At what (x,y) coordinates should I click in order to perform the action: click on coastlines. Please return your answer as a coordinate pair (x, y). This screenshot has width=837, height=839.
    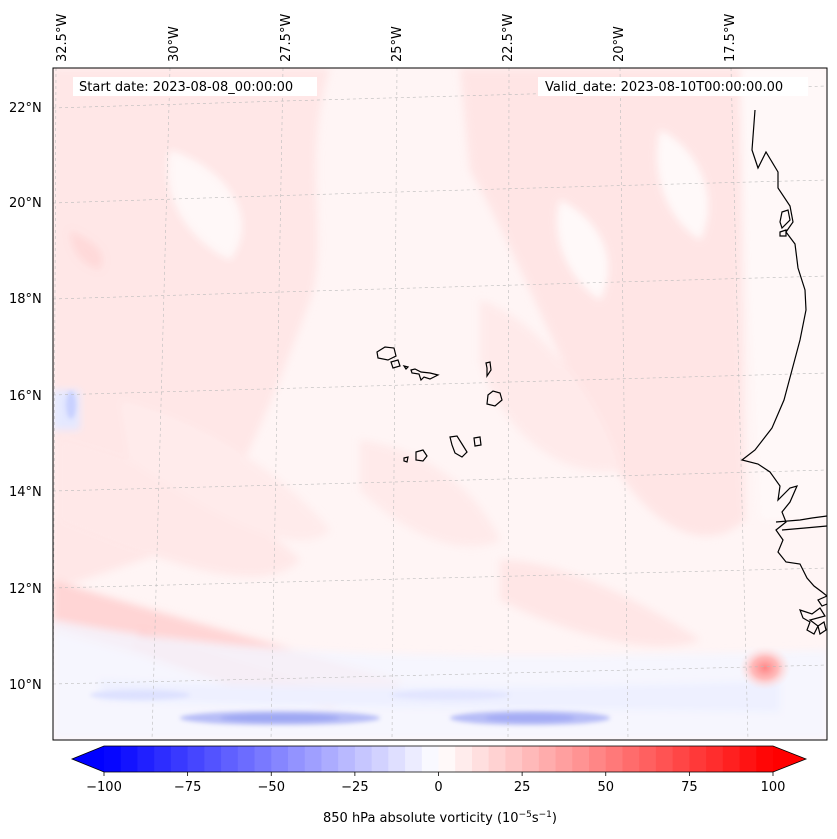
    Looking at the image, I should click on (783, 372).